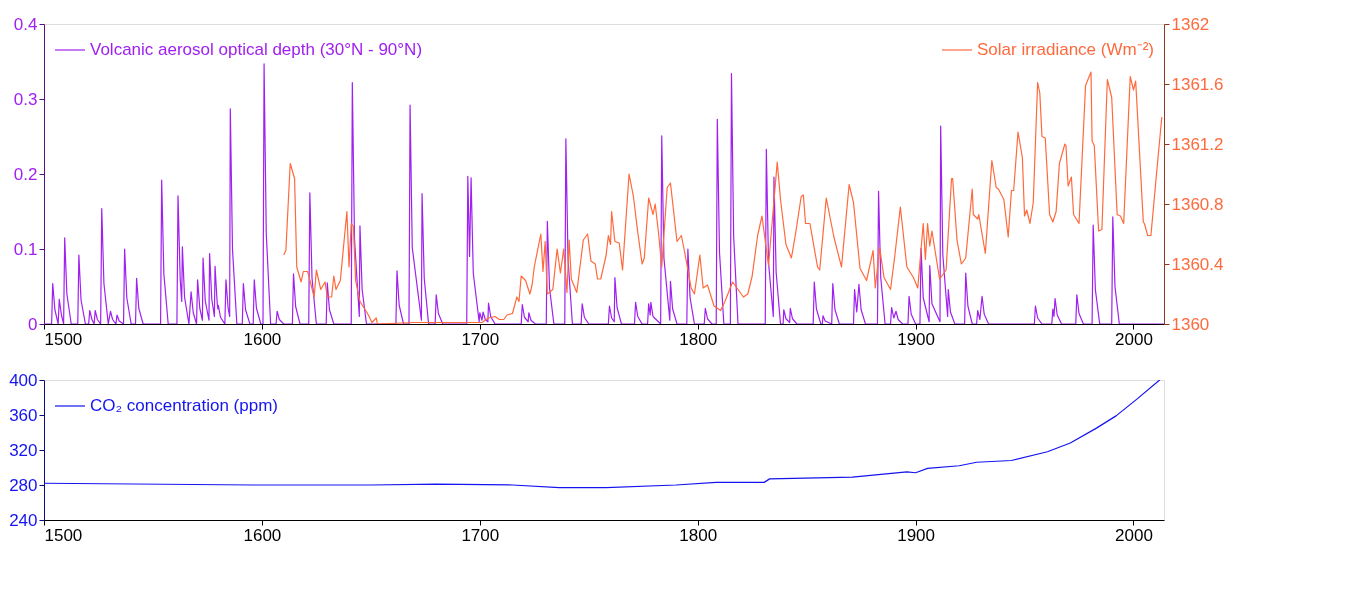  What do you see at coordinates (33, 324) in the screenshot?
I see `y-tick-label: 0` at bounding box center [33, 324].